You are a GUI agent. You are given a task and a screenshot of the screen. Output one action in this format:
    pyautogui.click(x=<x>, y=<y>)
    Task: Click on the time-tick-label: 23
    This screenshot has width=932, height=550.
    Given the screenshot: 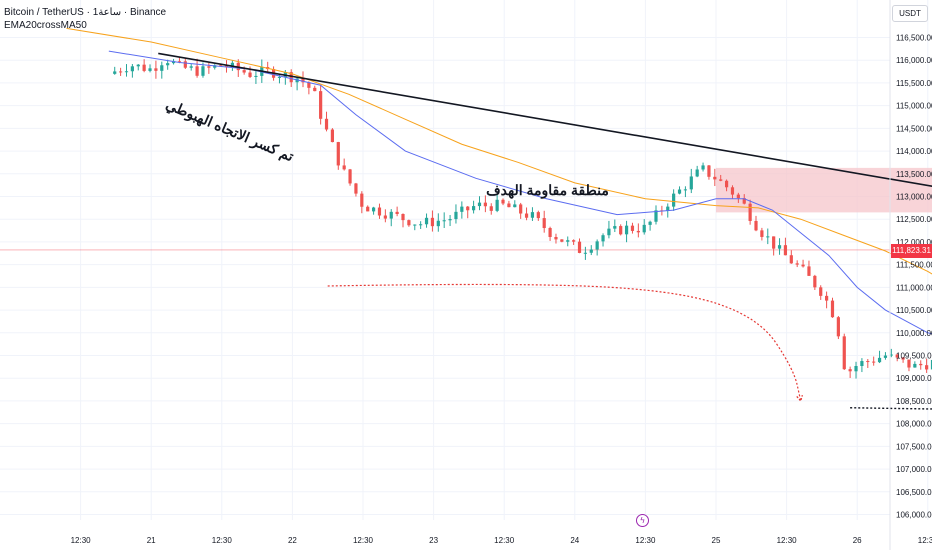 What is the action you would take?
    pyautogui.click(x=433, y=540)
    